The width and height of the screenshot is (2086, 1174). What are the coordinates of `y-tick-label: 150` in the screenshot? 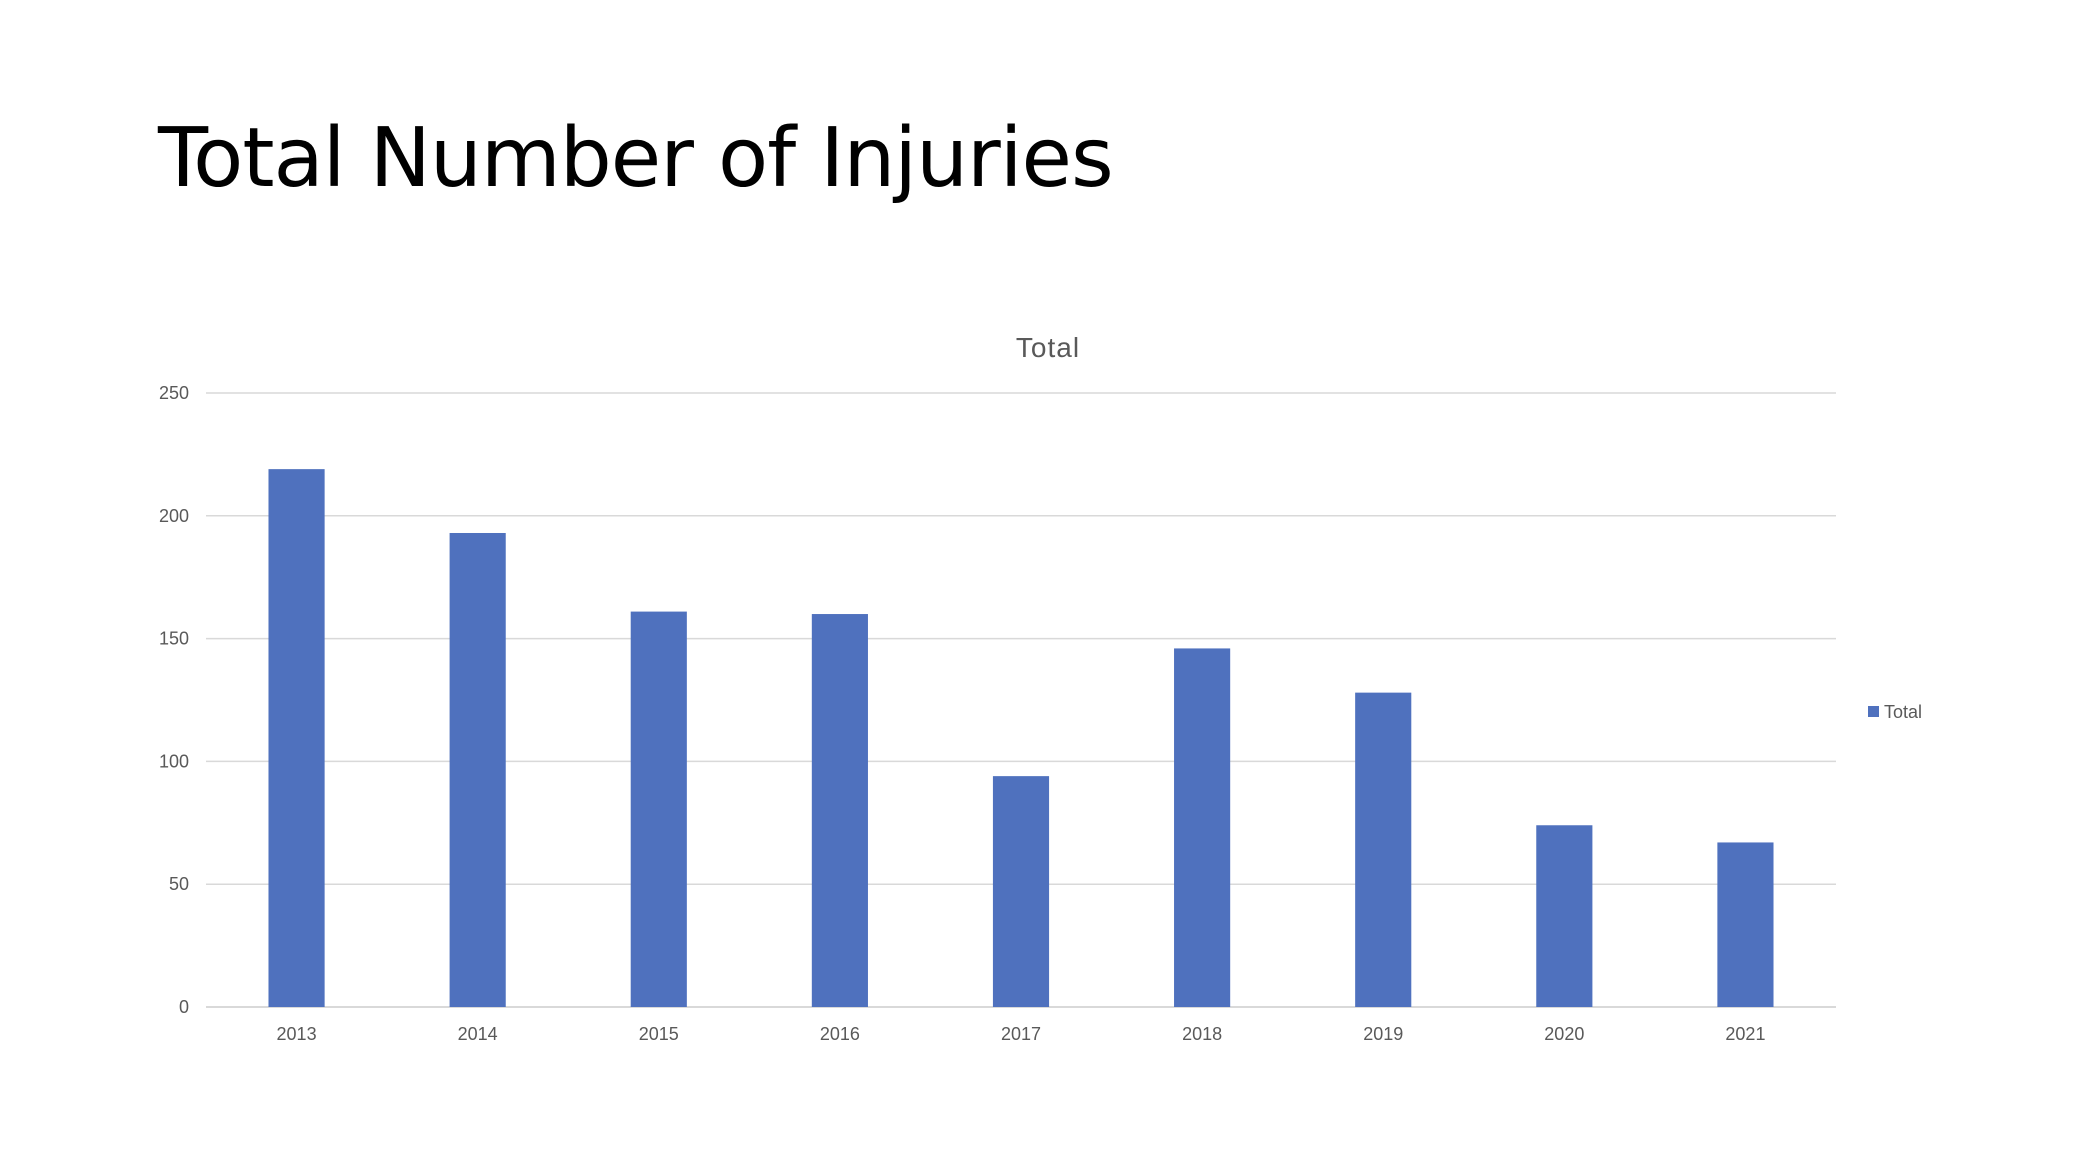 It's located at (174, 639).